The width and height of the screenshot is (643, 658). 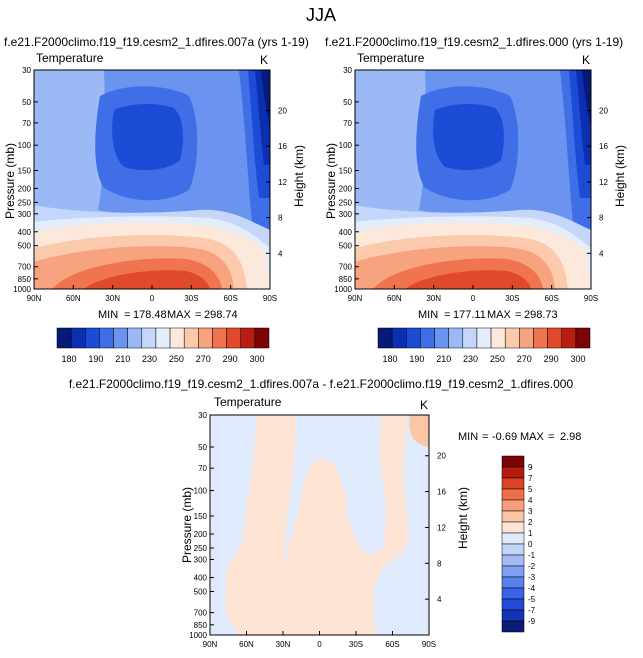 What do you see at coordinates (532, 566) in the screenshot?
I see `colorbar-label: -2` at bounding box center [532, 566].